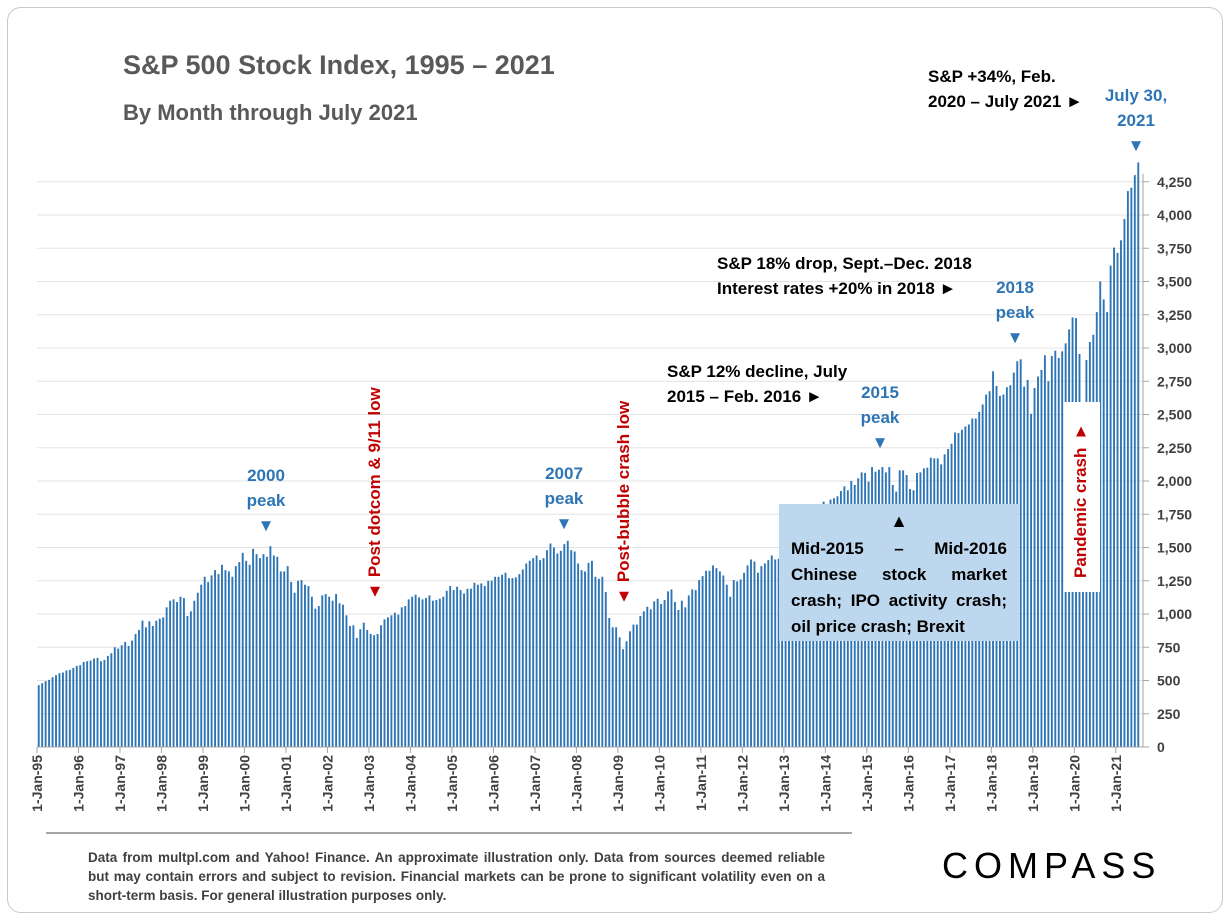 Image resolution: width=1232 pixels, height=922 pixels. I want to click on y-tick-label: 3,500, so click(1174, 282).